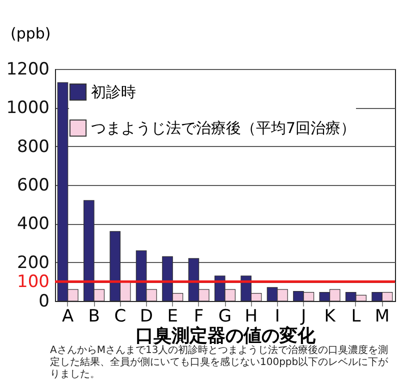 Image resolution: width=420 pixels, height=390 pixels. Describe the element at coordinates (28, 108) in the screenshot. I see `y-tick-label: 1000` at that location.